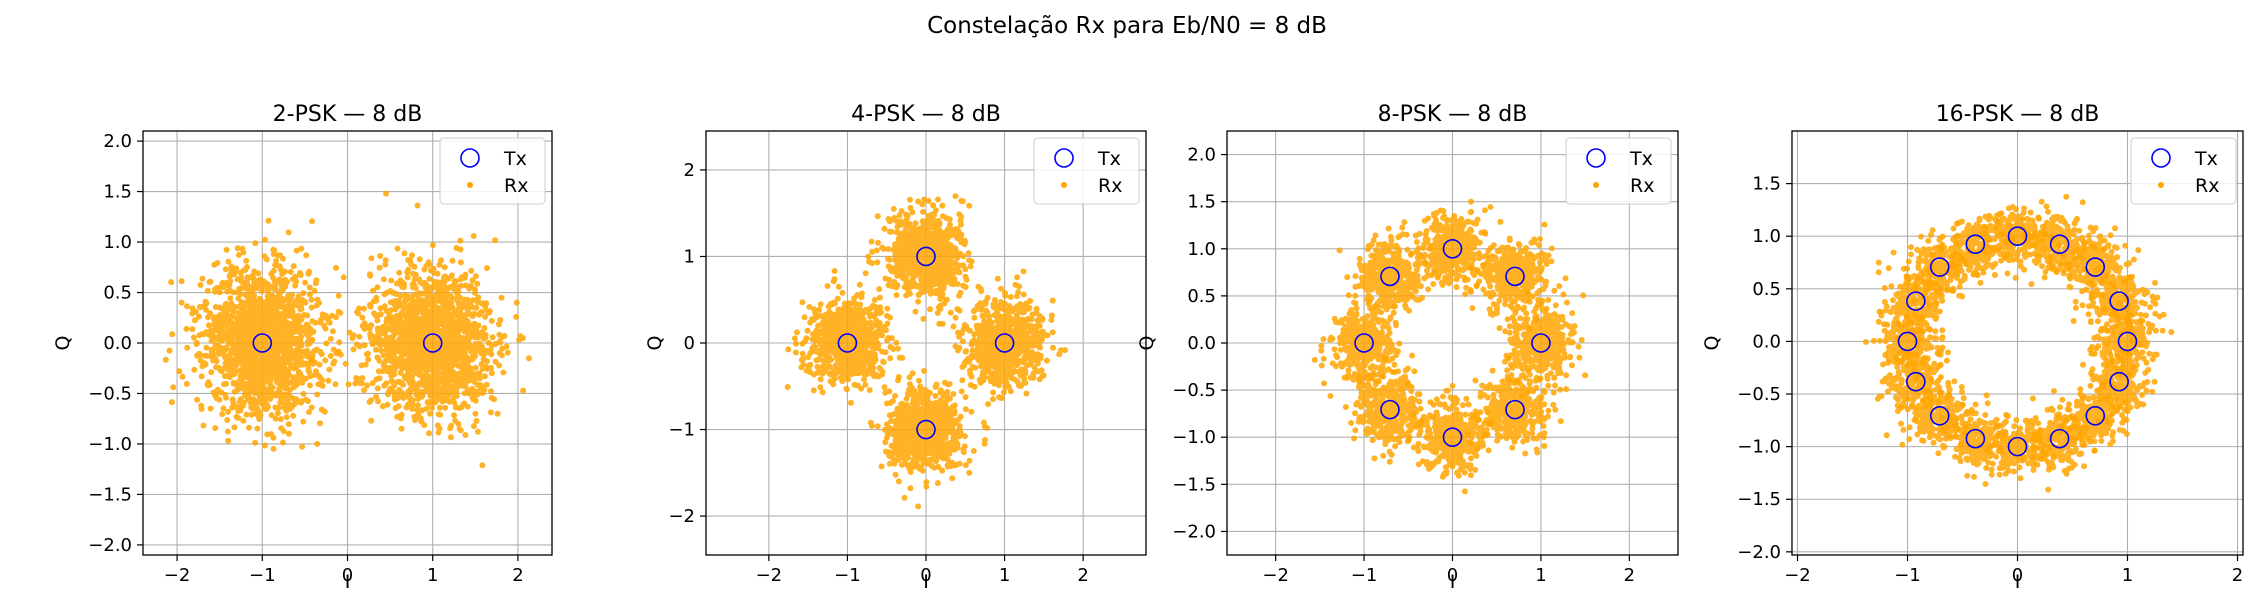 This screenshot has width=2253, height=593. I want to click on ticks: −2 −1 0 1 2 −2.0 −1.5 −1.0 −0.5 0.0 0.5 1.0 1.5 2.0, so click(305, 358).